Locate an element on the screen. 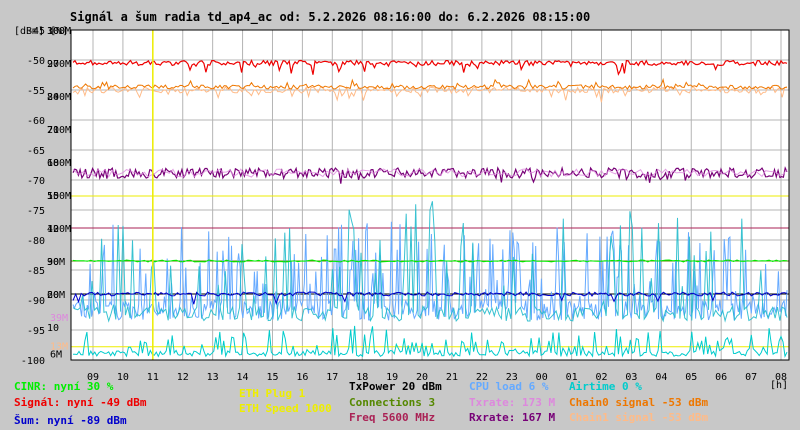  y-tick-dbm: -70 is located at coordinates (36, 181).